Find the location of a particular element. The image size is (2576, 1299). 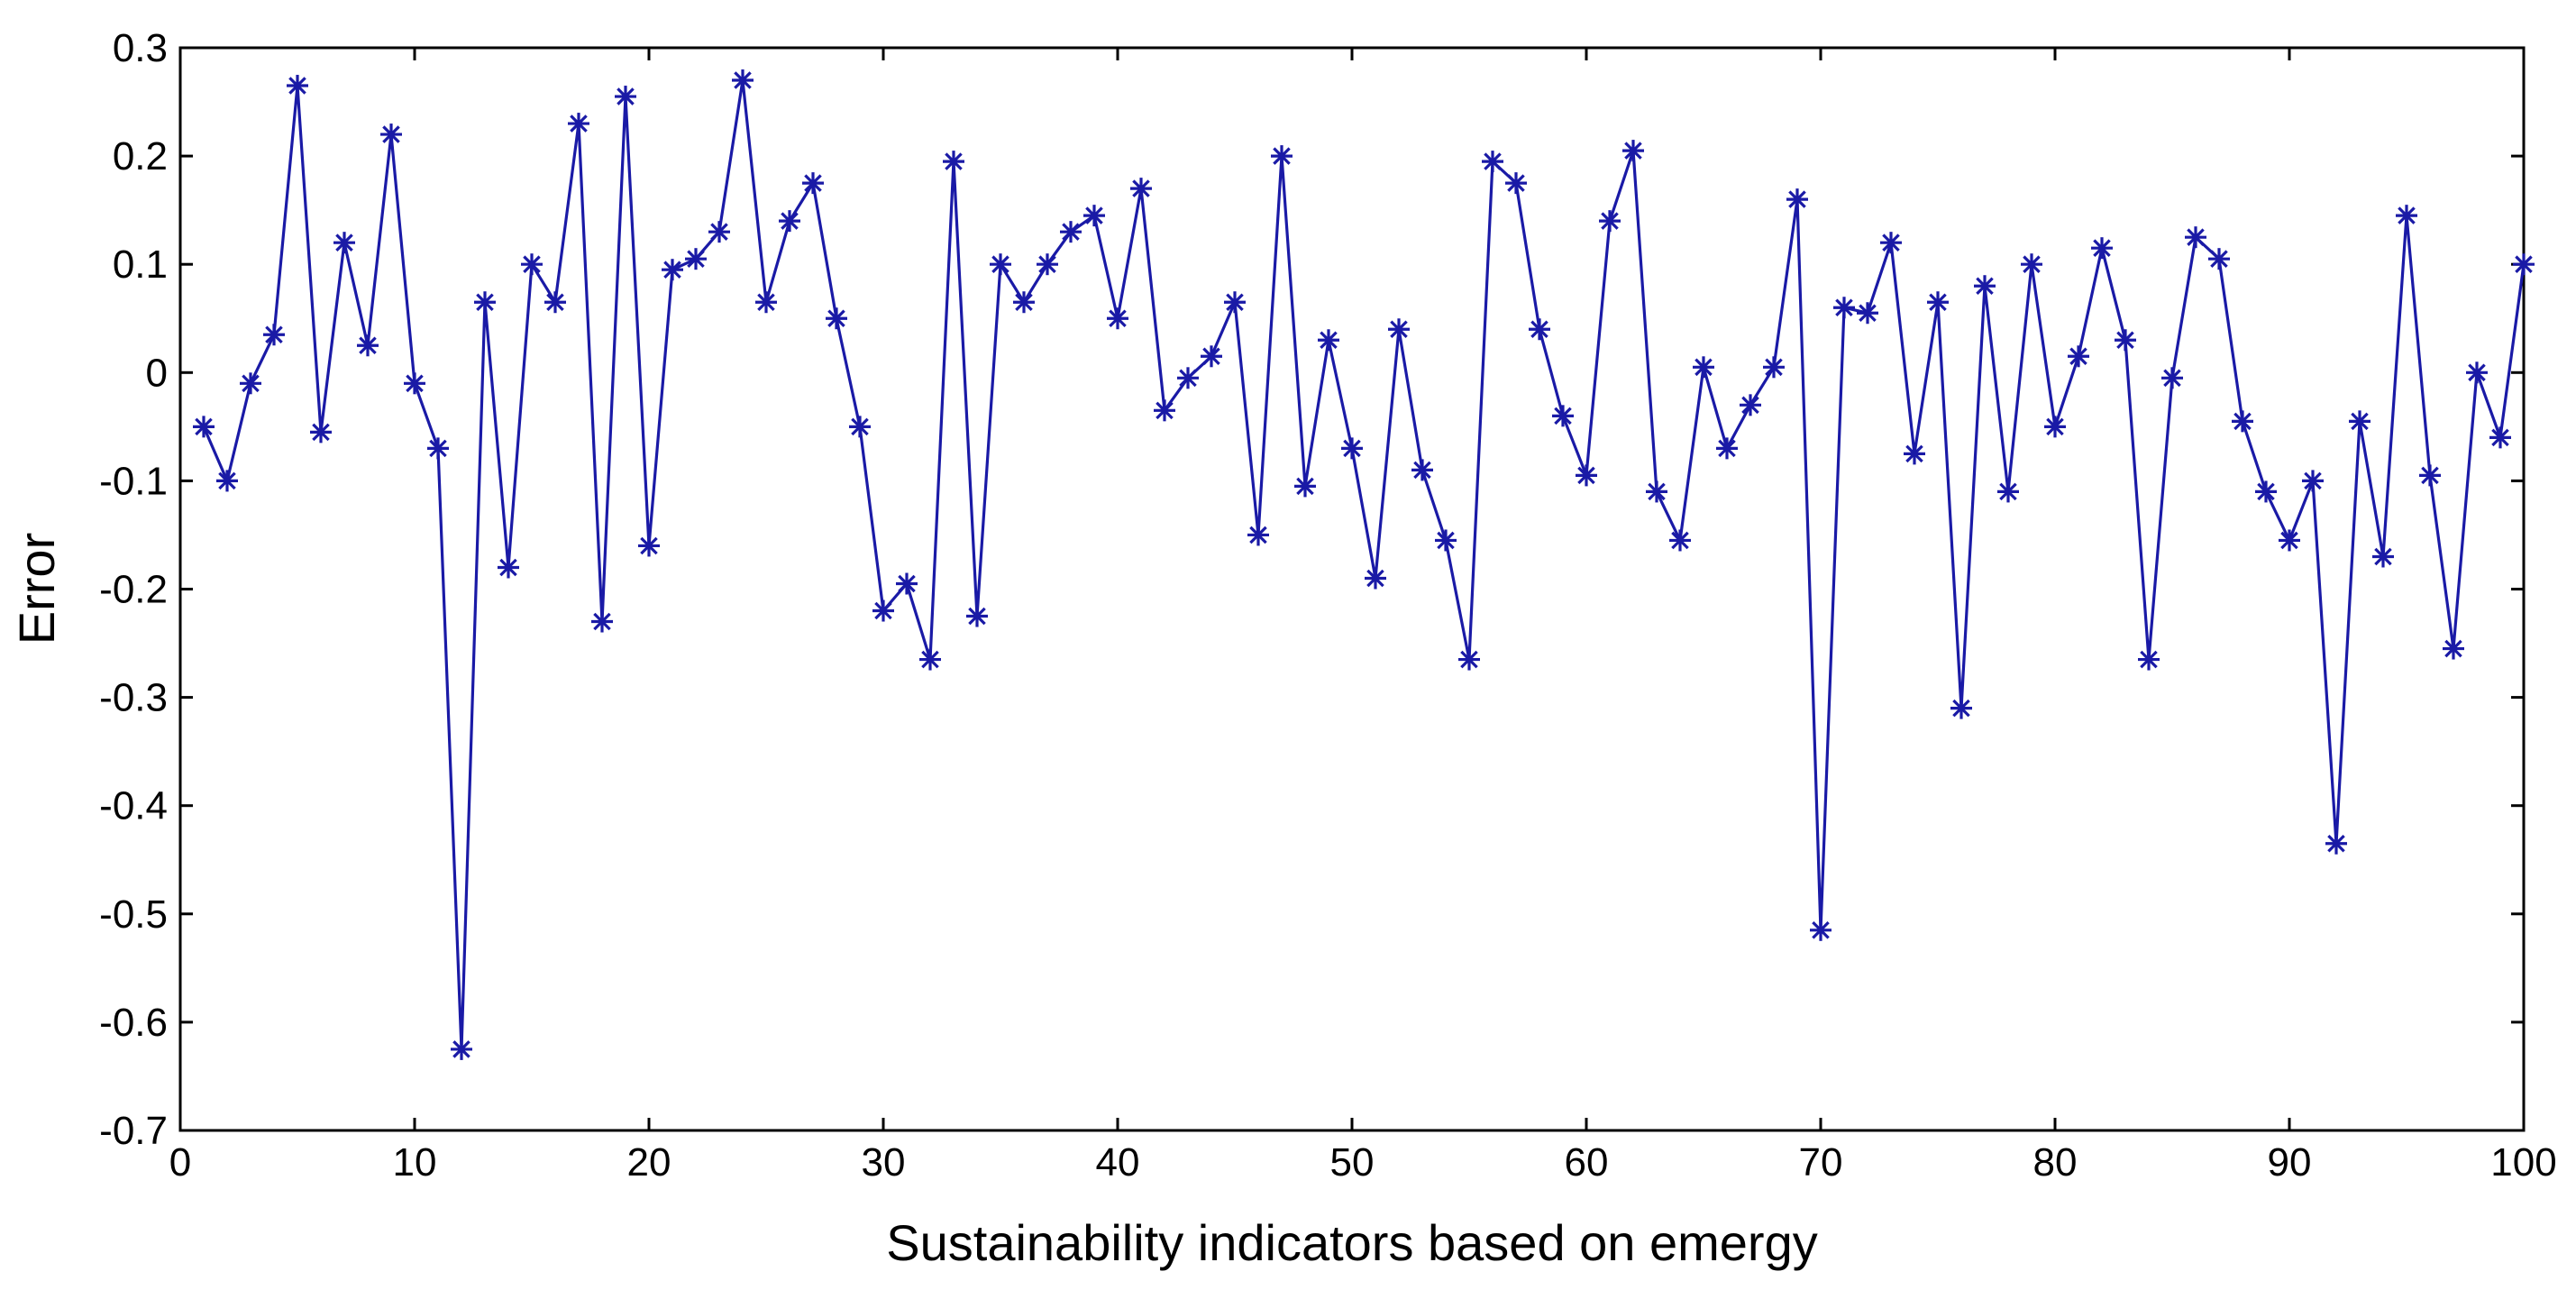

y-tick-label: -0.6 is located at coordinates (133, 1023).